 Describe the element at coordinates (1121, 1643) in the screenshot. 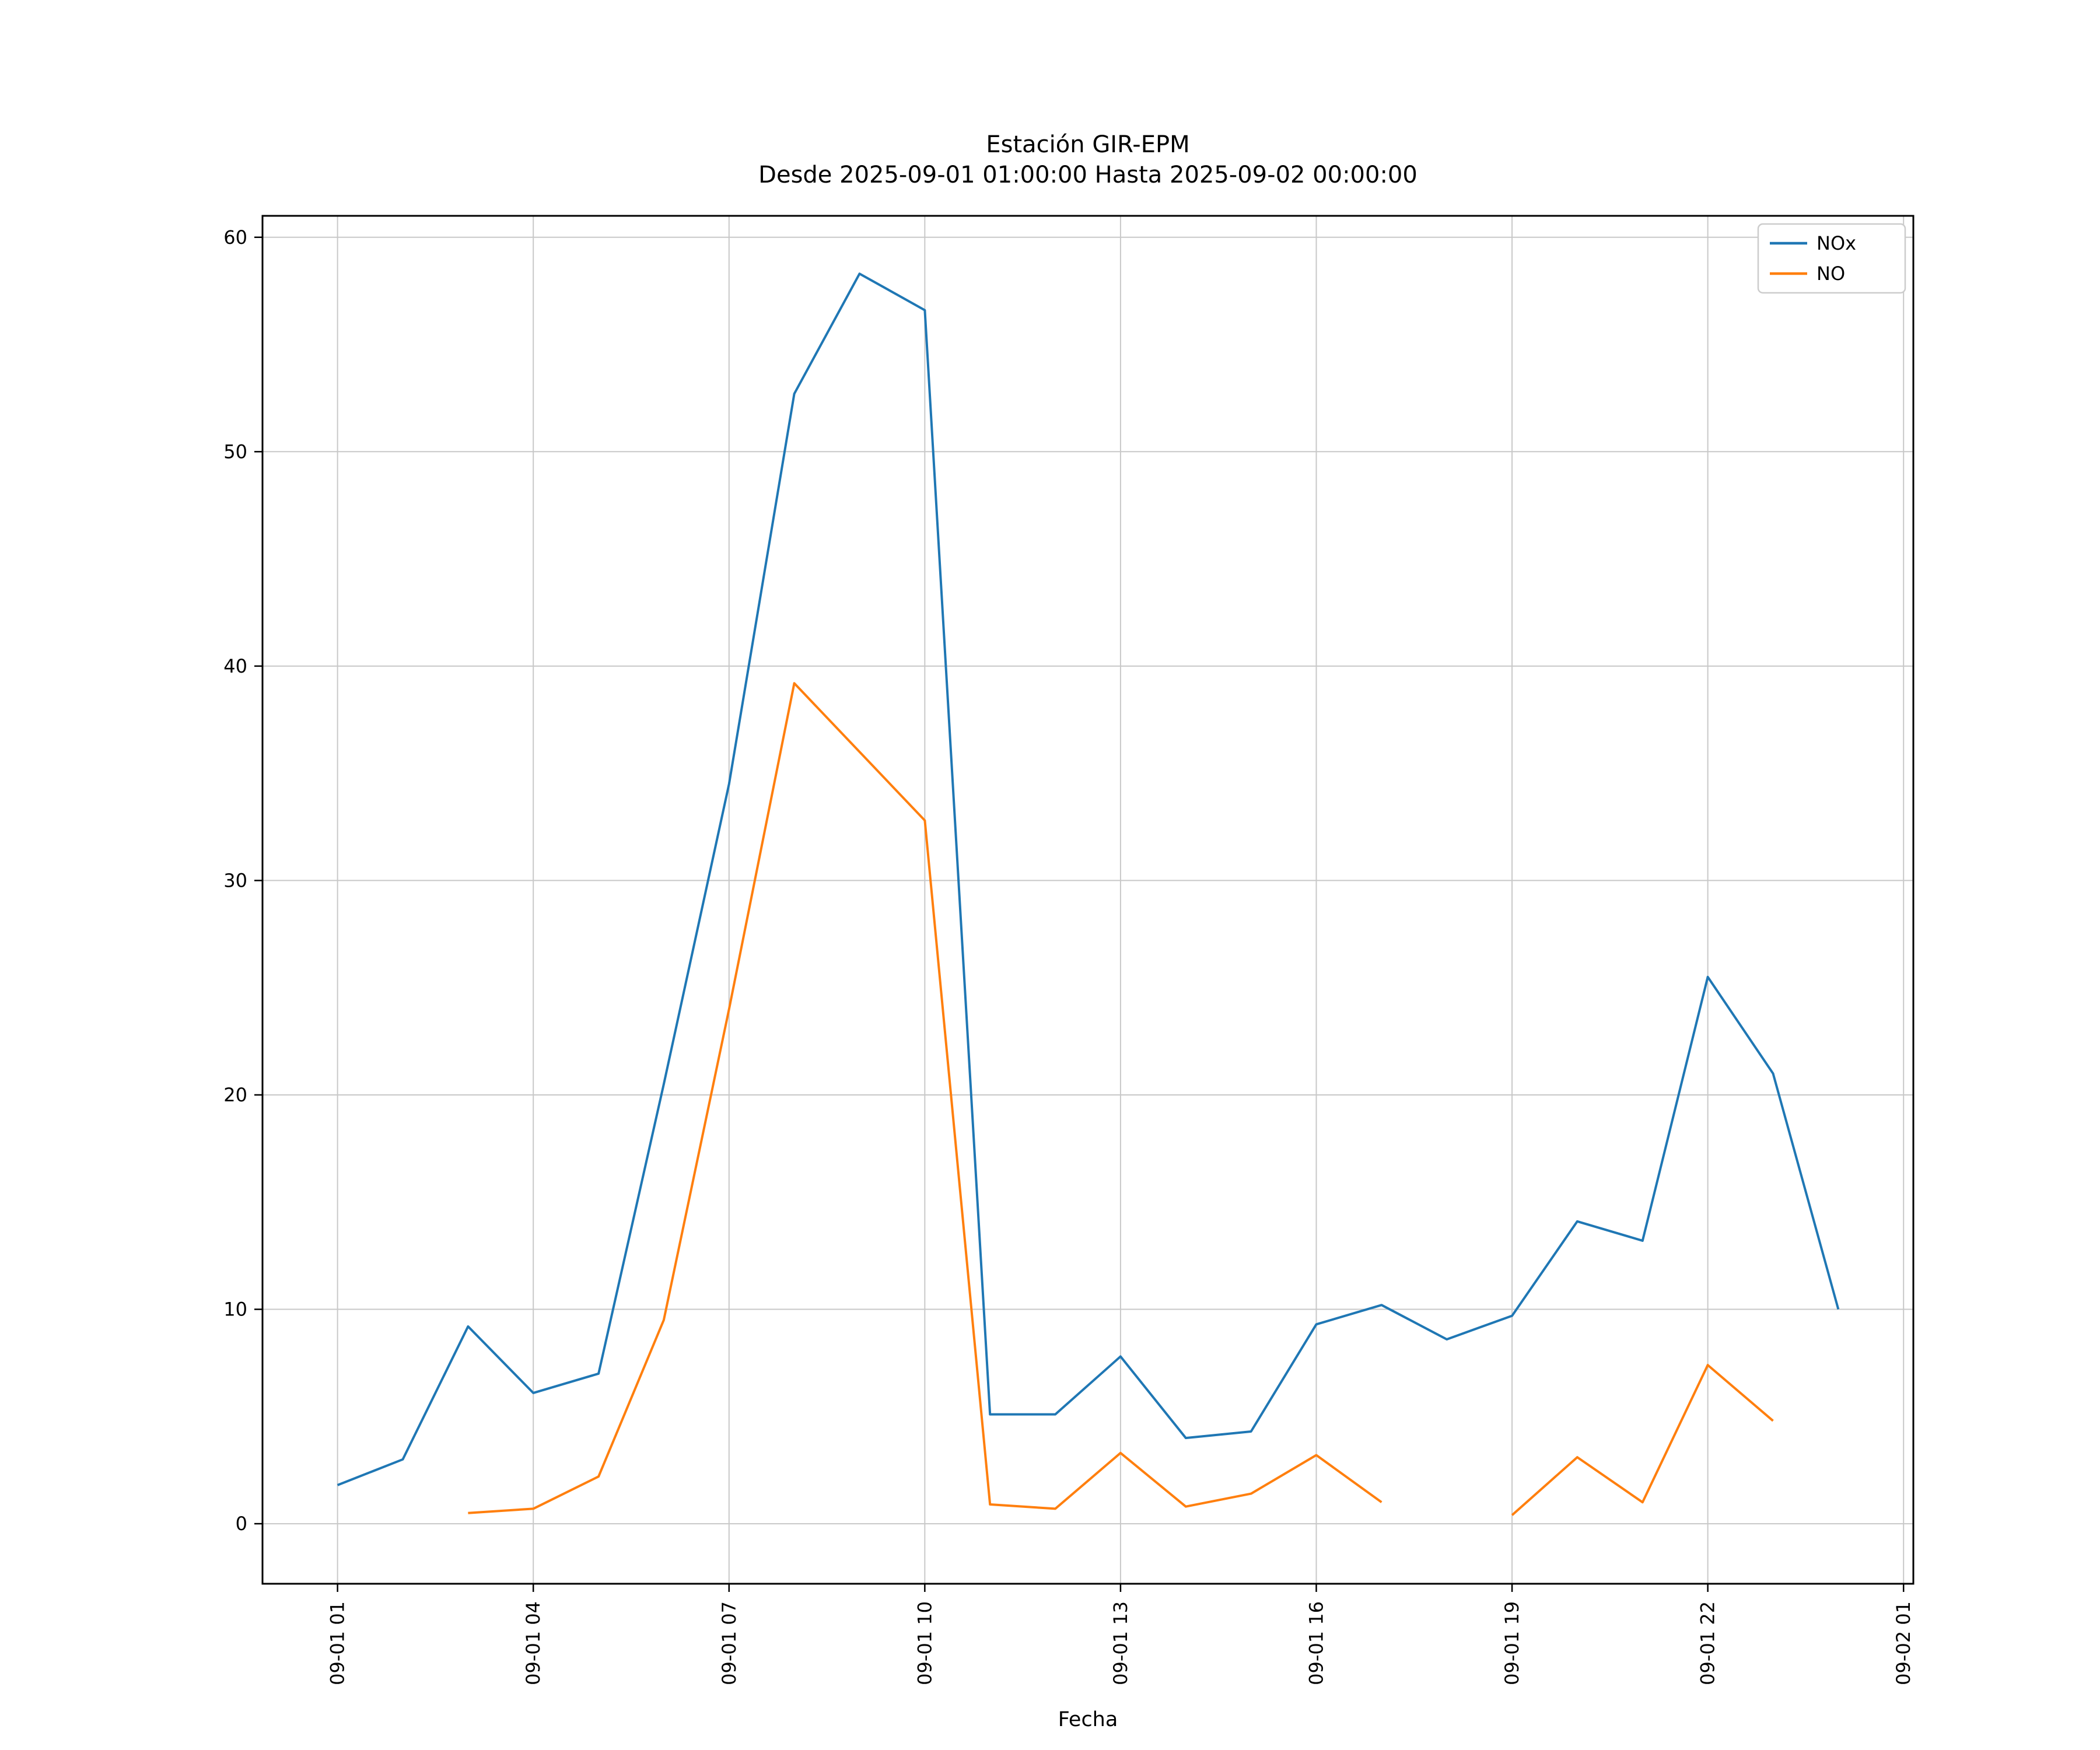

I see `x-tick-label: 09-01 13` at that location.